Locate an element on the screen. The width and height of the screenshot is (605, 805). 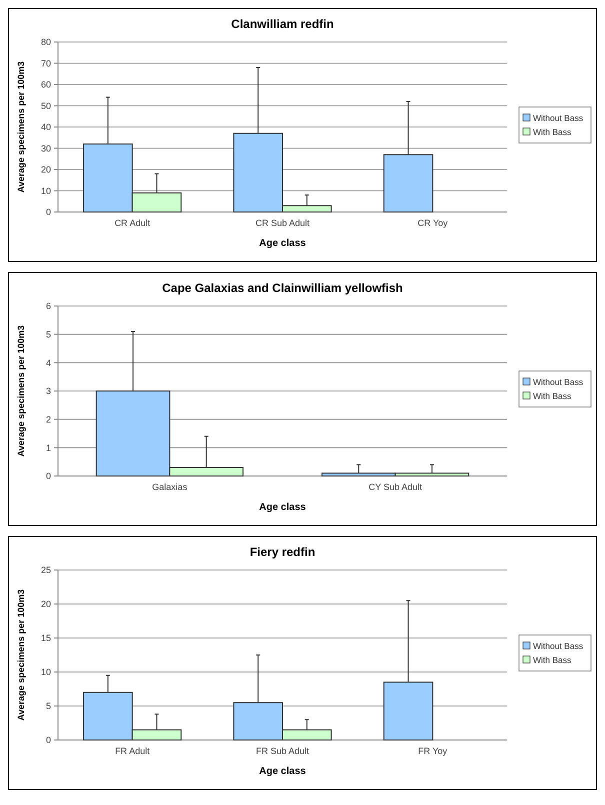
y-tick-label: 25 is located at coordinates (45, 570).